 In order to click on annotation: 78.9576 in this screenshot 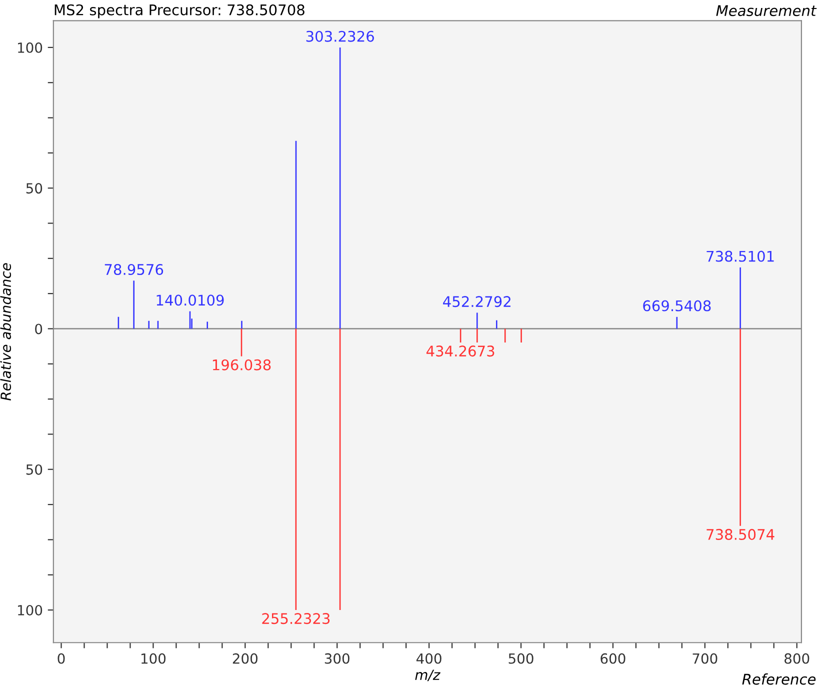, I will do `click(134, 270)`.